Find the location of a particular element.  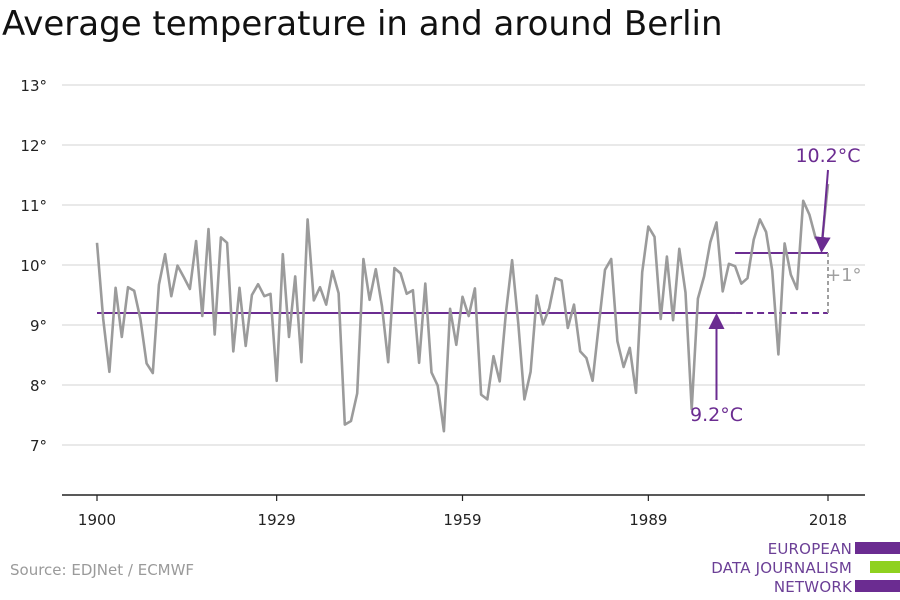

logo-bar-green is located at coordinates (885, 567).